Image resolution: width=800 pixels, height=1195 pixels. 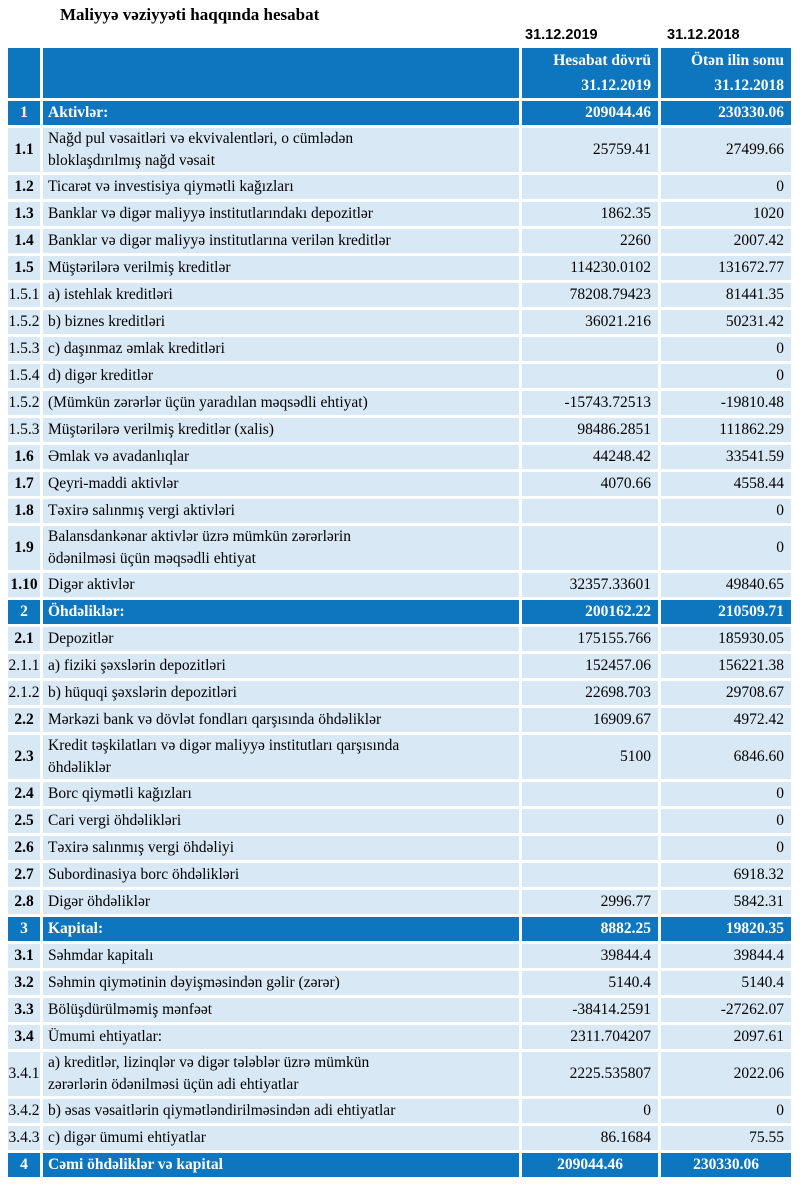 I want to click on value-2019: 1862.35, so click(x=590, y=214).